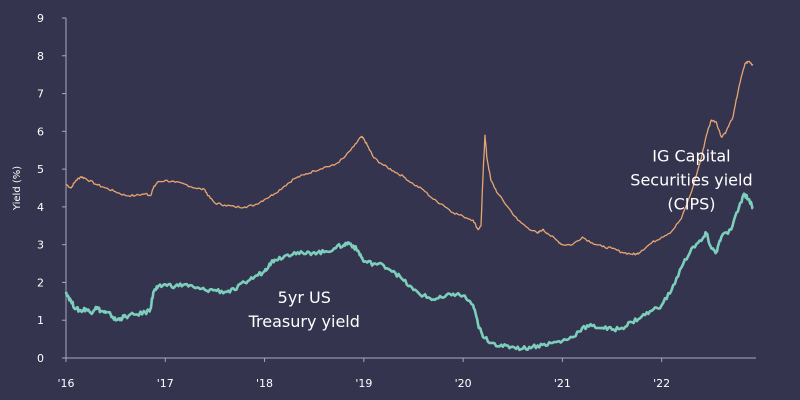  Describe the element at coordinates (40, 245) in the screenshot. I see `y-tick-label: 3` at that location.